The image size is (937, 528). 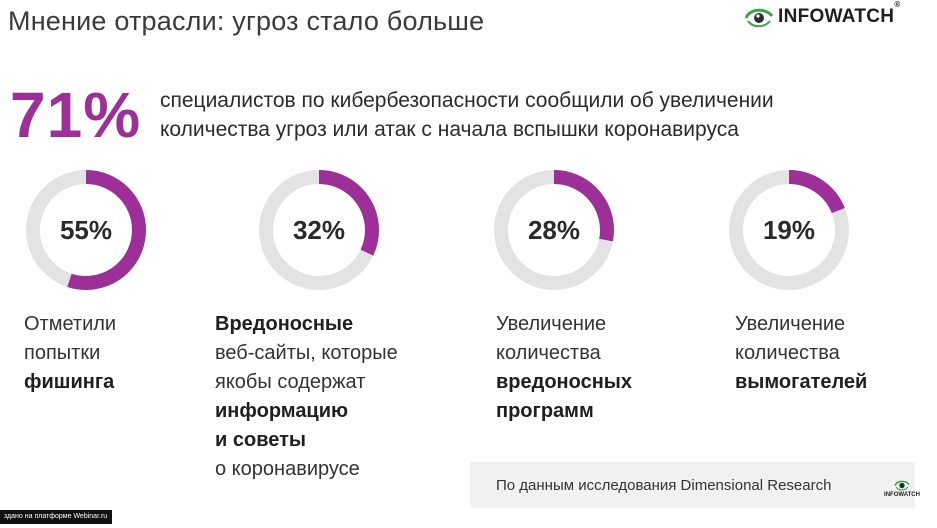 I want to click on stat-percent: 55%, so click(x=86, y=229).